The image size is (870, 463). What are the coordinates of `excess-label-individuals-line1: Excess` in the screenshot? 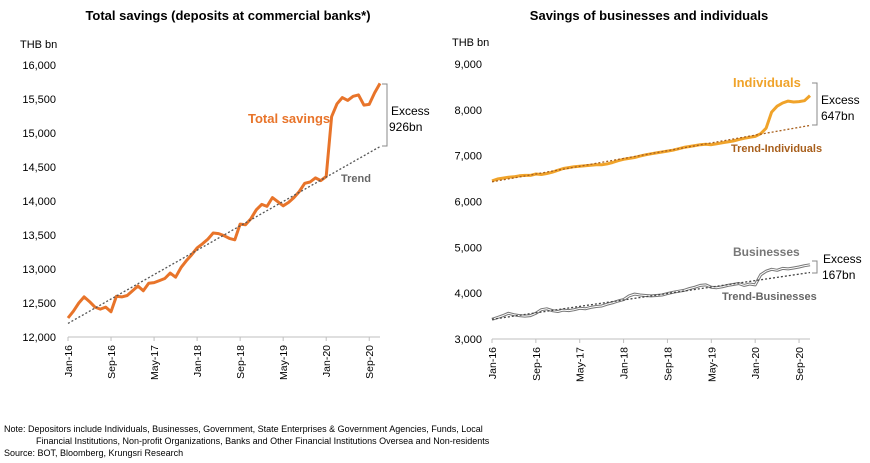 It's located at (840, 100).